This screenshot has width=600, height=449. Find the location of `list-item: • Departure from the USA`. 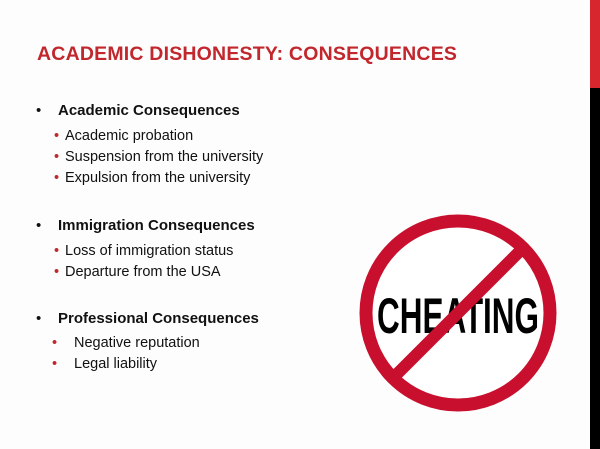

list-item: • Departure from the USA is located at coordinates (137, 272).